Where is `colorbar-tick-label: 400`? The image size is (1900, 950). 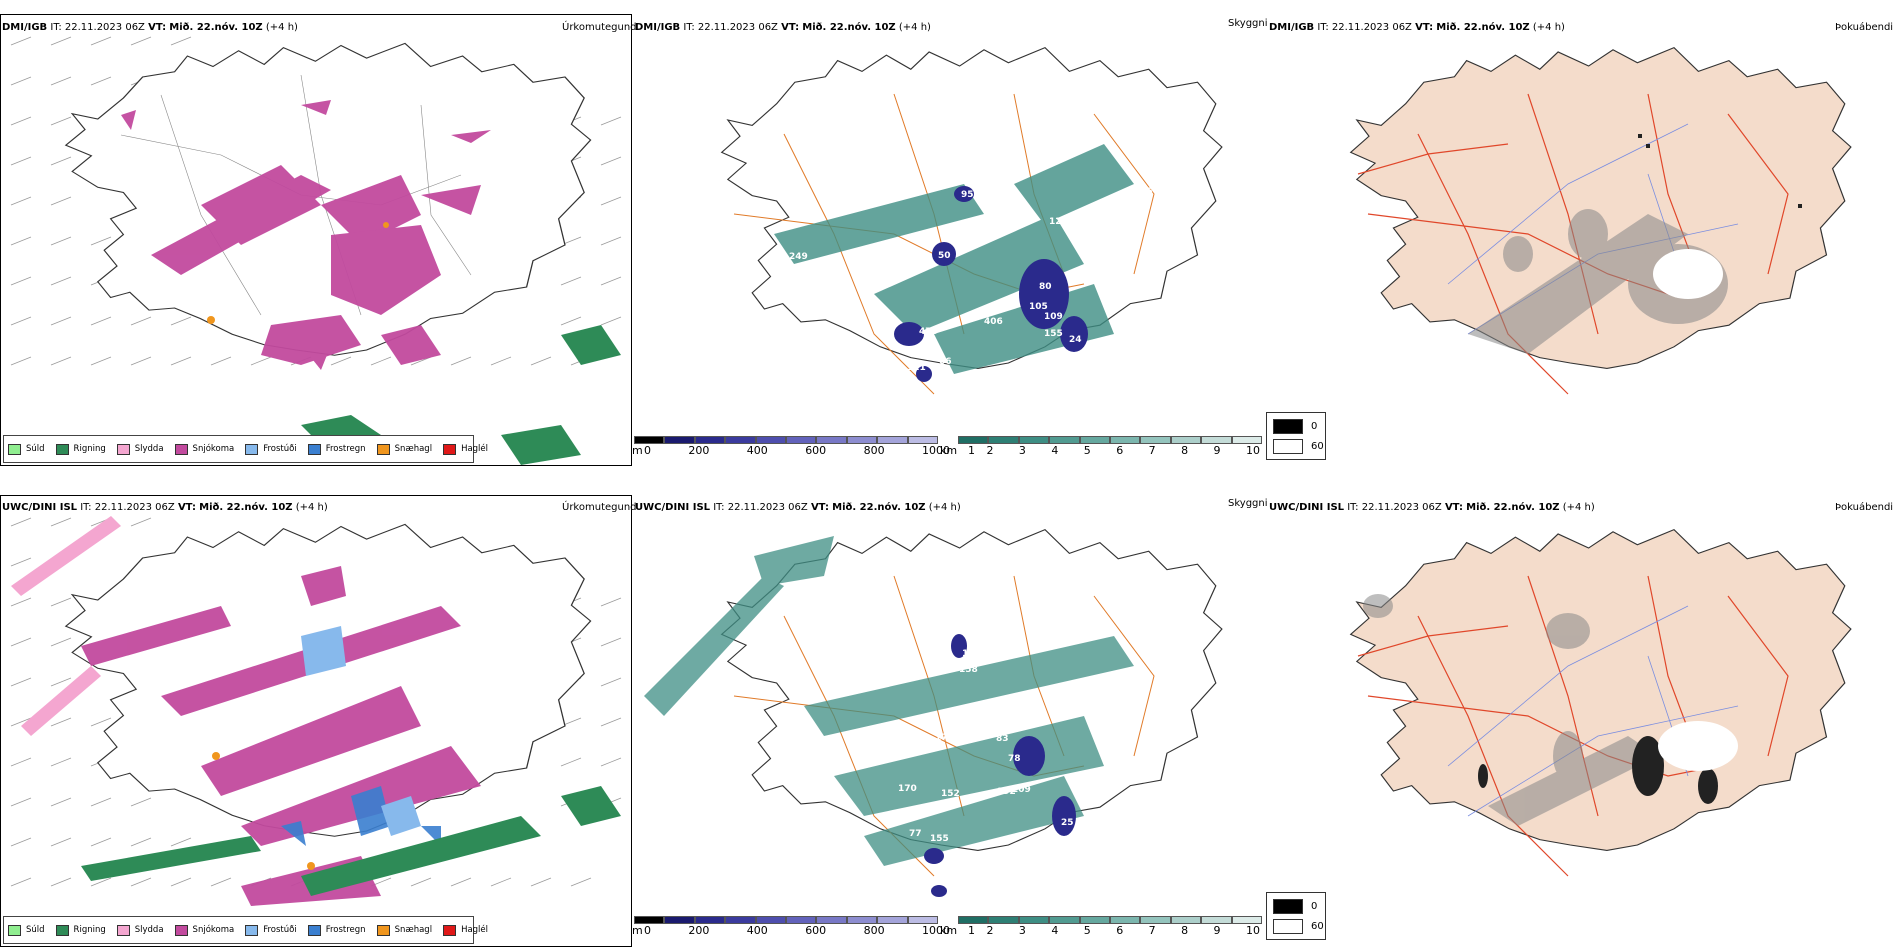
colorbar-tick-label: 400 is located at coordinates (757, 450).